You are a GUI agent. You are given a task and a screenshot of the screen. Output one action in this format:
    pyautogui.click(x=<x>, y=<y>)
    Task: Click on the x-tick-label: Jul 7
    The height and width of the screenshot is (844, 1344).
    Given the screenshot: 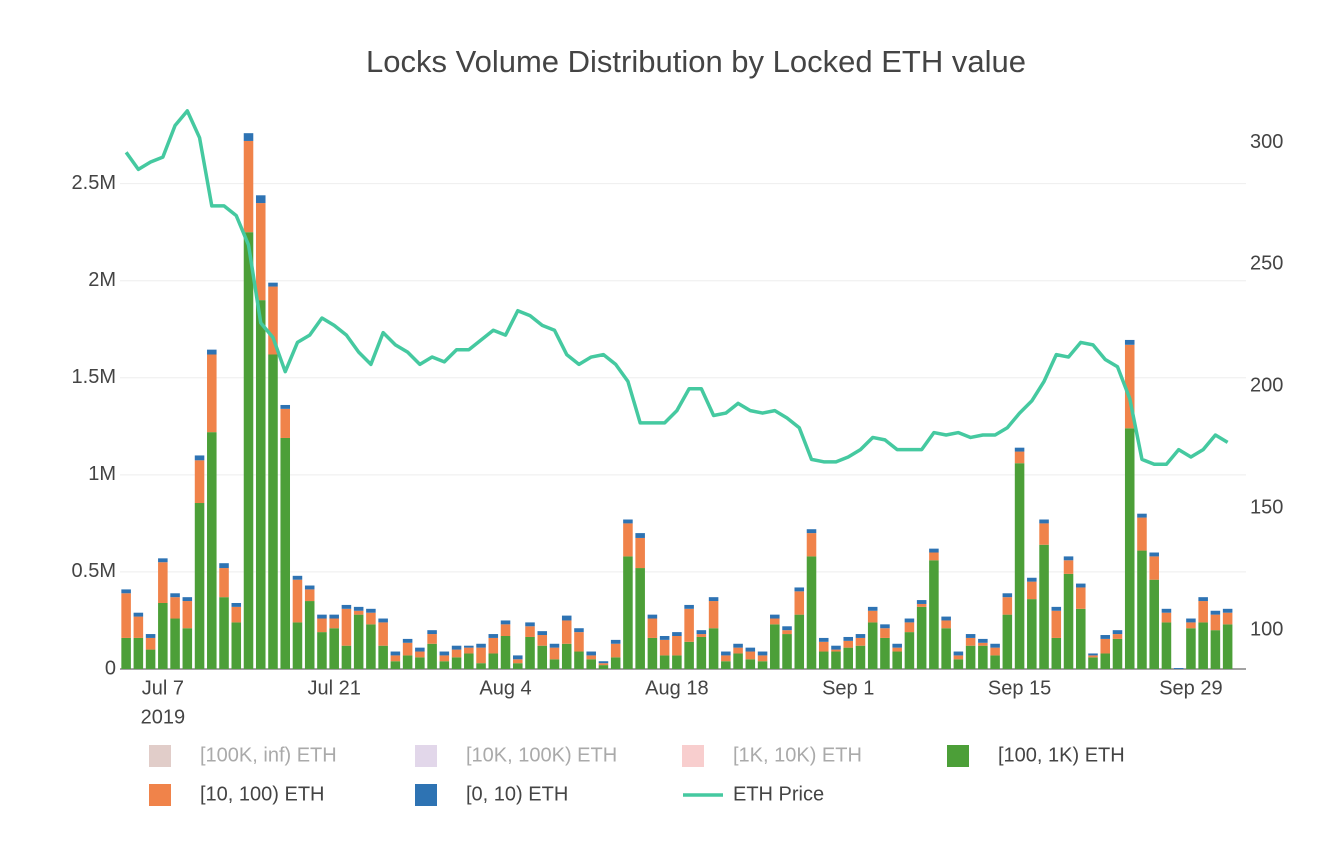 What is the action you would take?
    pyautogui.click(x=163, y=688)
    